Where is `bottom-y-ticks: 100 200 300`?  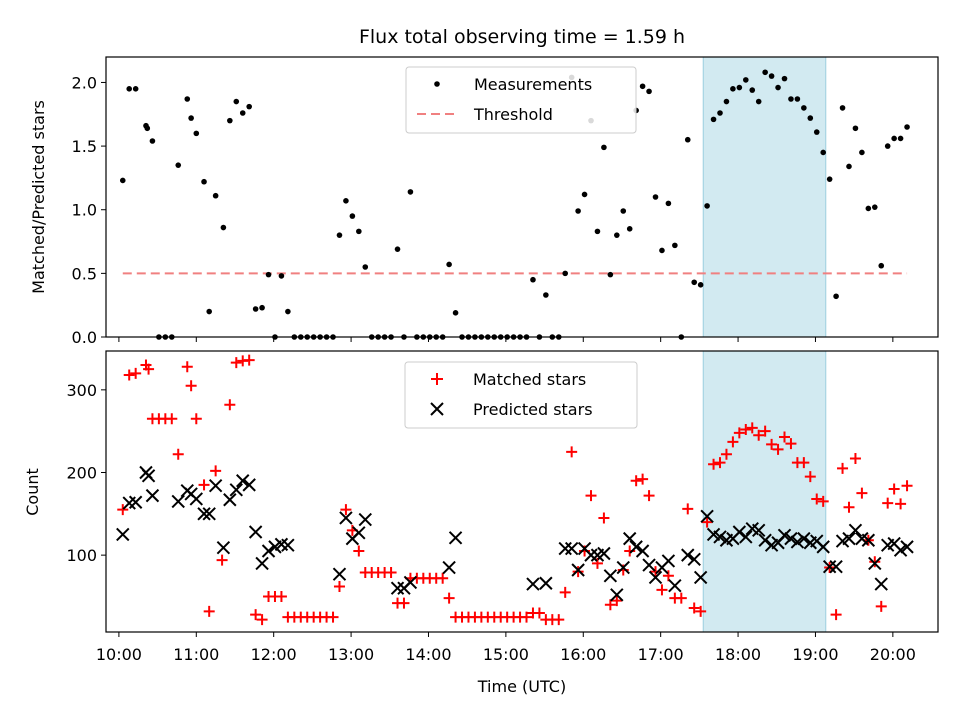
bottom-y-ticks: 100 200 300 is located at coordinates (86, 473).